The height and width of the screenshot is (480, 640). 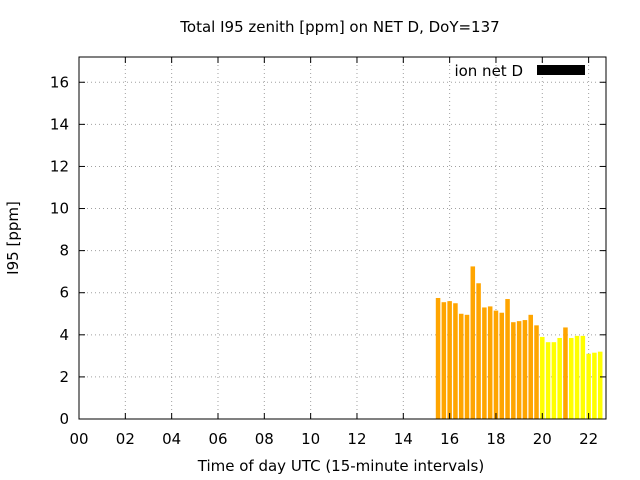 I want to click on x-tick-label: 02, so click(x=125, y=439).